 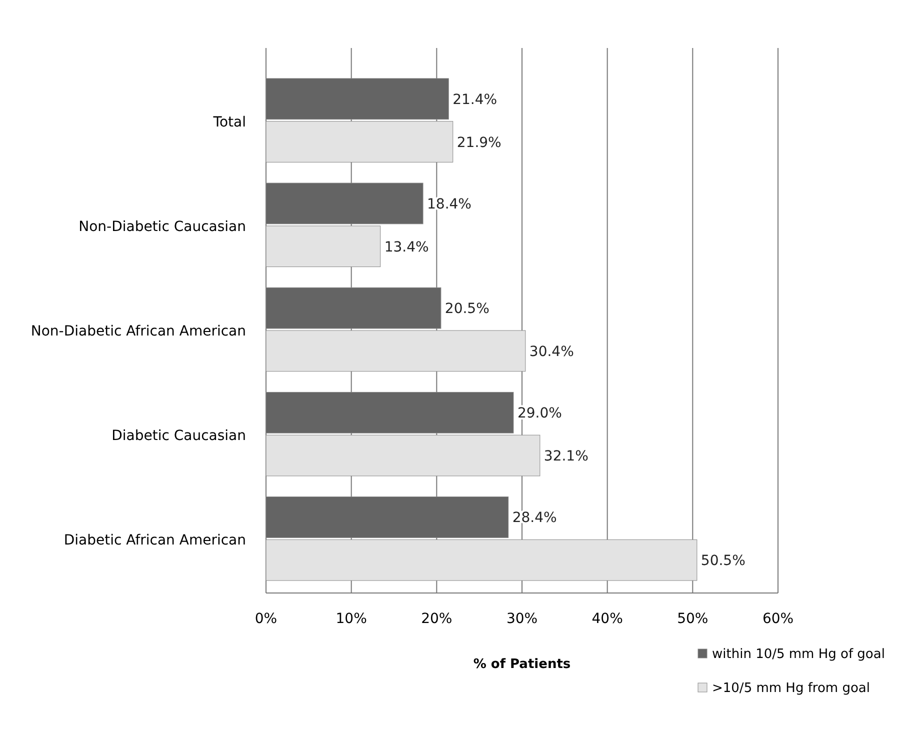 What do you see at coordinates (162, 226) in the screenshot?
I see `y-tick-label: Non-Diabetic Caucasian` at bounding box center [162, 226].